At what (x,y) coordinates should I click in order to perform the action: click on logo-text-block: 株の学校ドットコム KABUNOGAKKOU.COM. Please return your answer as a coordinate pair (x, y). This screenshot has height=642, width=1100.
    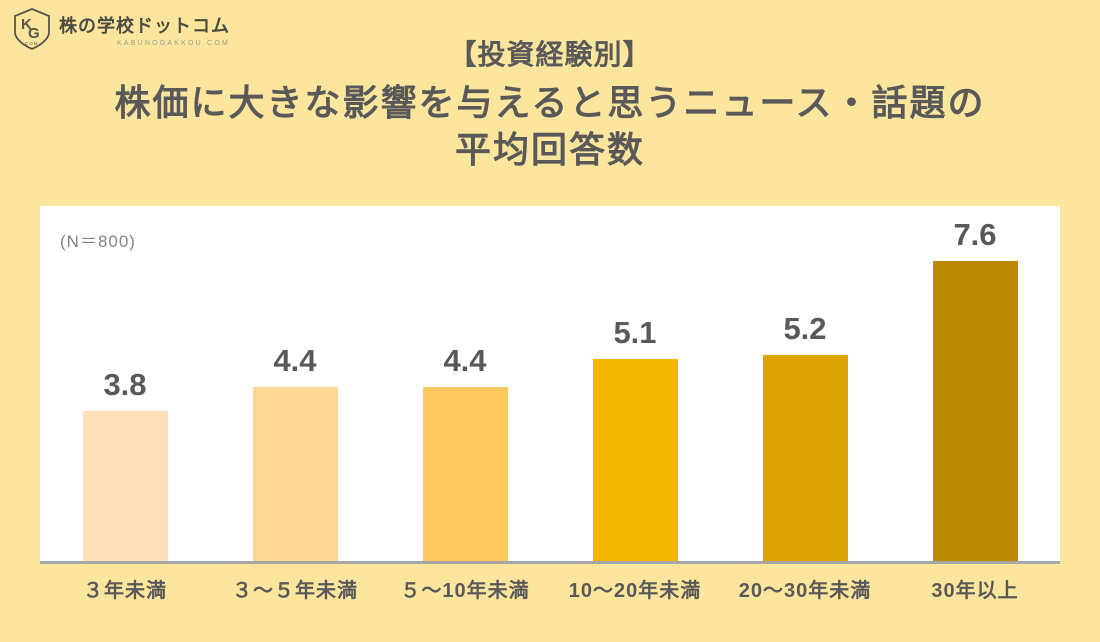
    Looking at the image, I should click on (144, 27).